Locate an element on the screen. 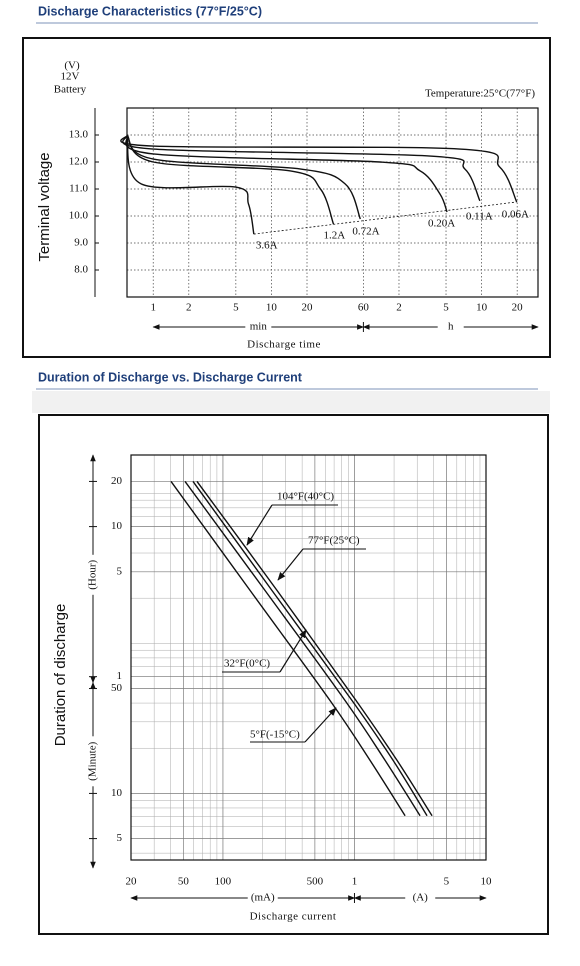 This screenshot has width=580, height=966. y-axis-title: Terminal voltage is located at coordinates (44, 206).